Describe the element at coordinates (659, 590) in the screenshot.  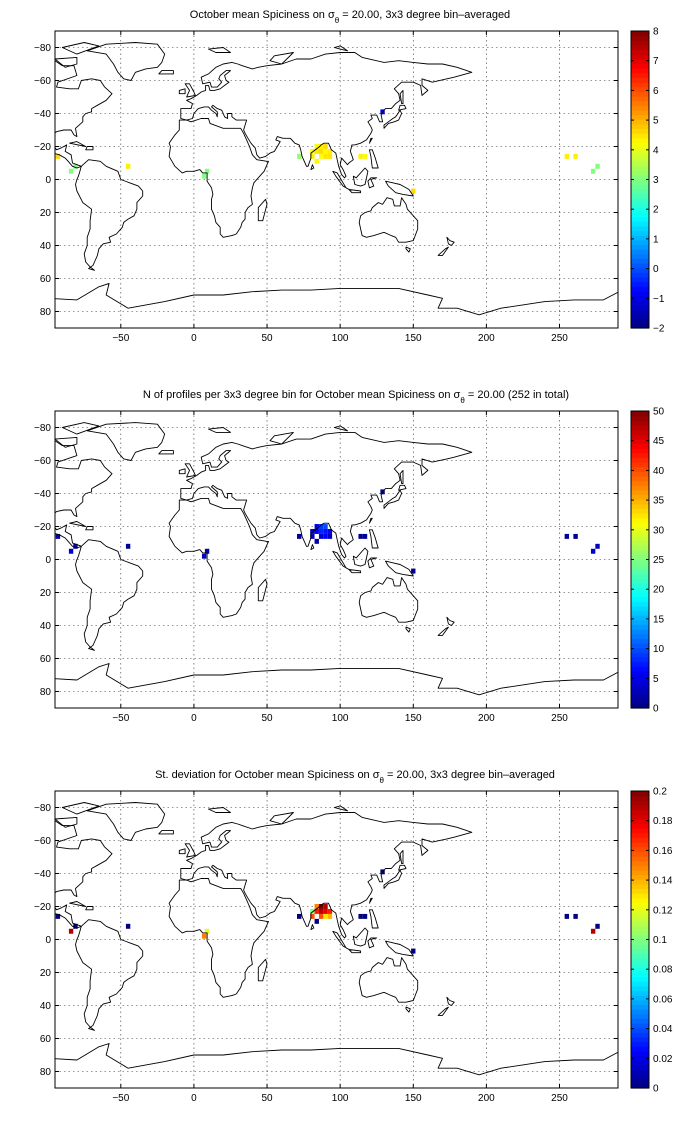
I see `colorbar-tick-label: 20` at that location.